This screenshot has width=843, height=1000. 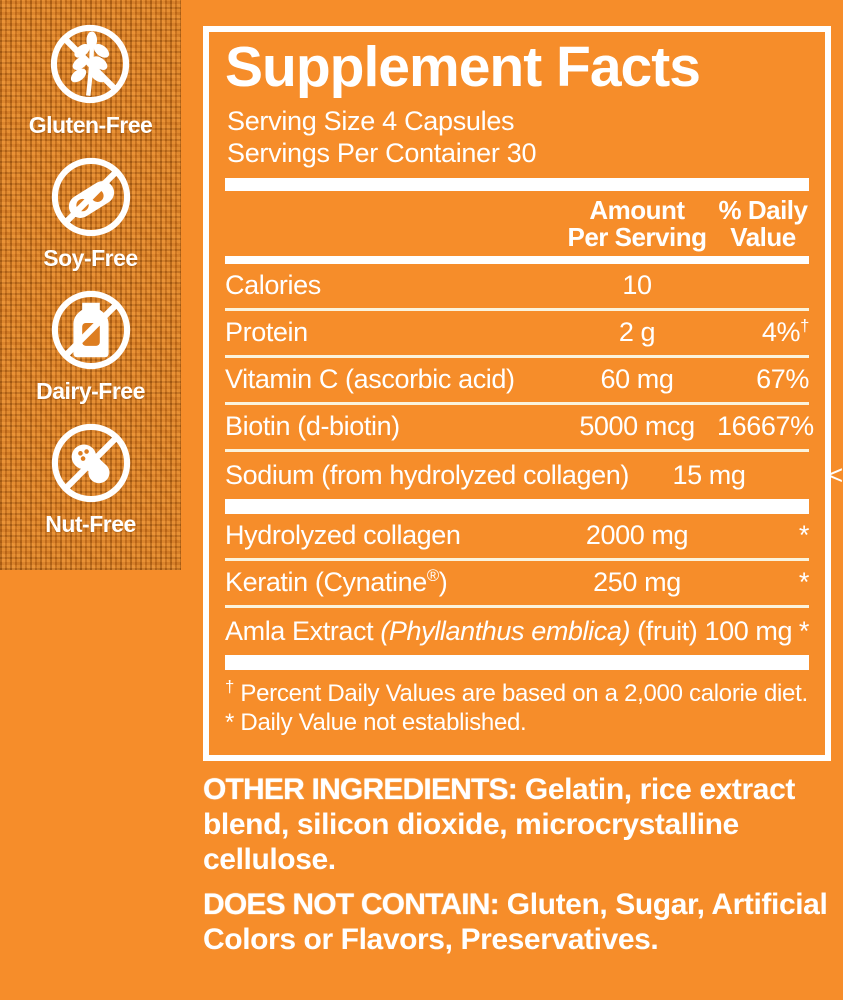 What do you see at coordinates (517, 287) in the screenshot?
I see `table-row: Calories 10` at bounding box center [517, 287].